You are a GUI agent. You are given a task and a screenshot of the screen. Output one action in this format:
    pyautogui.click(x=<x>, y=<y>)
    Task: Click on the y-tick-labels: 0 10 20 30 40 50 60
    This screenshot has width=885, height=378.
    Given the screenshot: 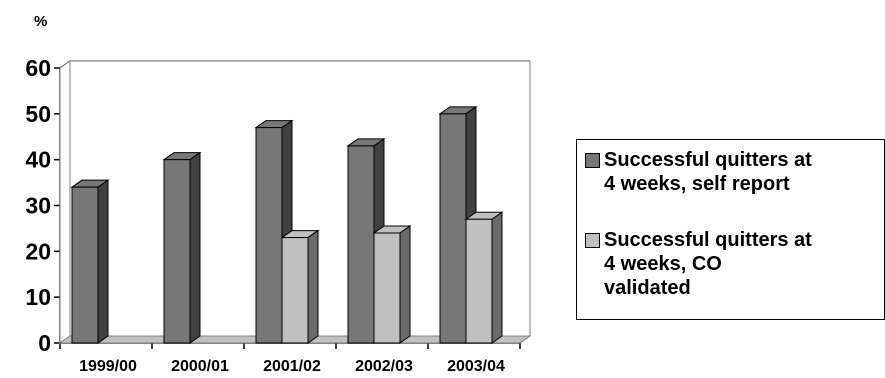 What is the action you would take?
    pyautogui.click(x=38, y=205)
    